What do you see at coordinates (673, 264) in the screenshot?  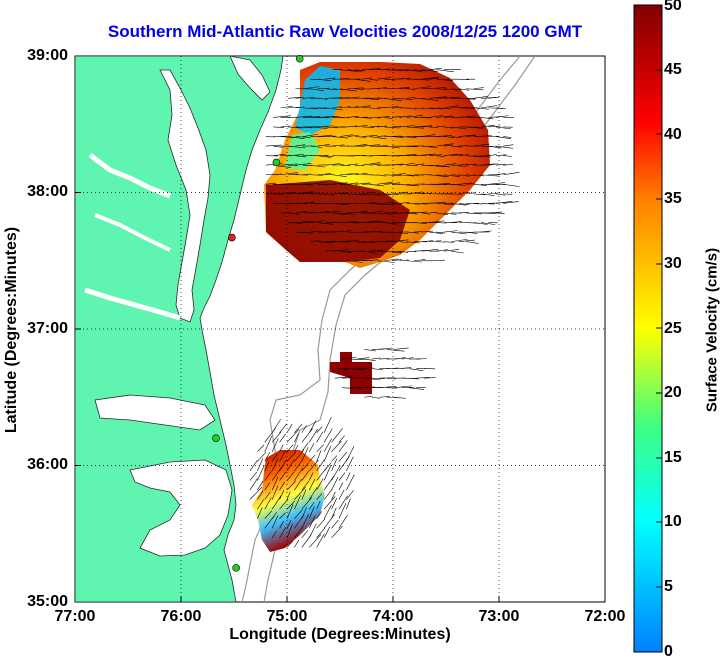 I see `colorbar-tick: 30` at bounding box center [673, 264].